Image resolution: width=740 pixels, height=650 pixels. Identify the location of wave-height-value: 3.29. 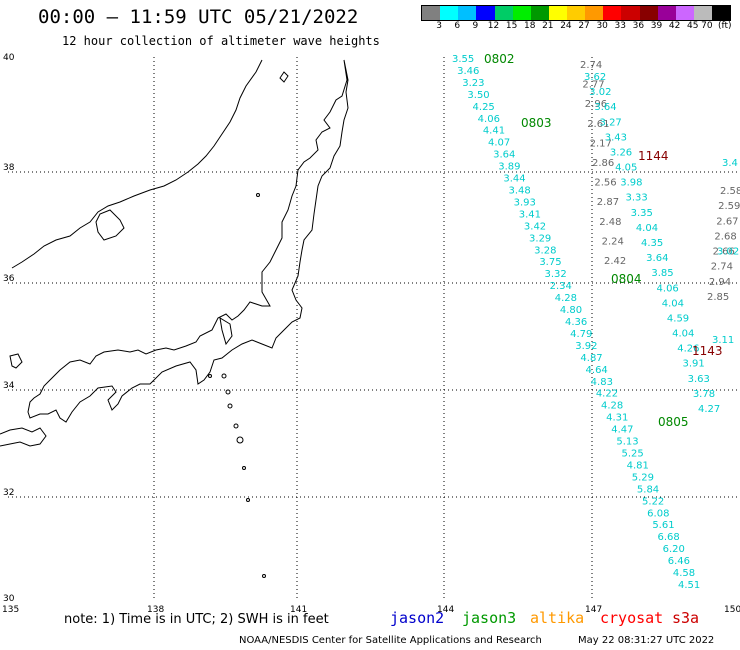
(540, 238).